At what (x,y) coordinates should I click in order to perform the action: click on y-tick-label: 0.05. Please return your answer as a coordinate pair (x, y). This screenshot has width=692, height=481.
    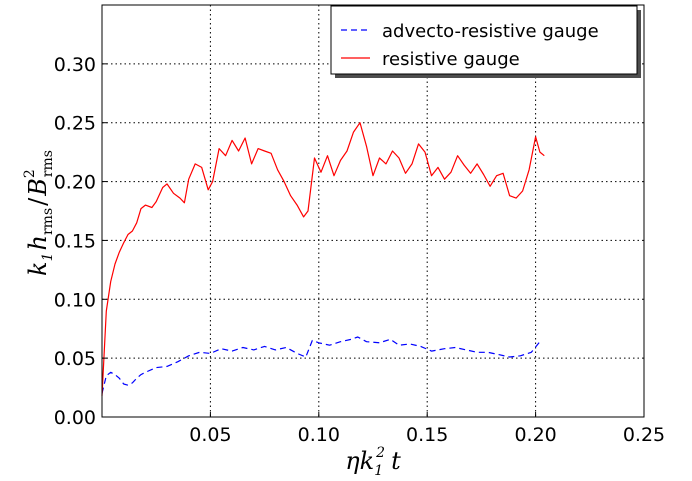
    Looking at the image, I should click on (75, 359).